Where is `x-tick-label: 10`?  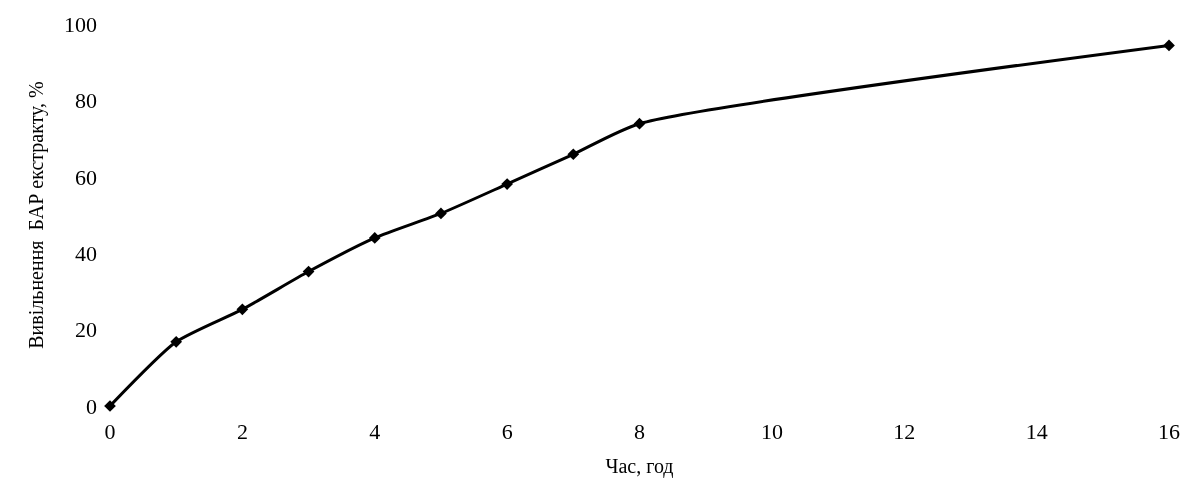 x-tick-label: 10 is located at coordinates (771, 431).